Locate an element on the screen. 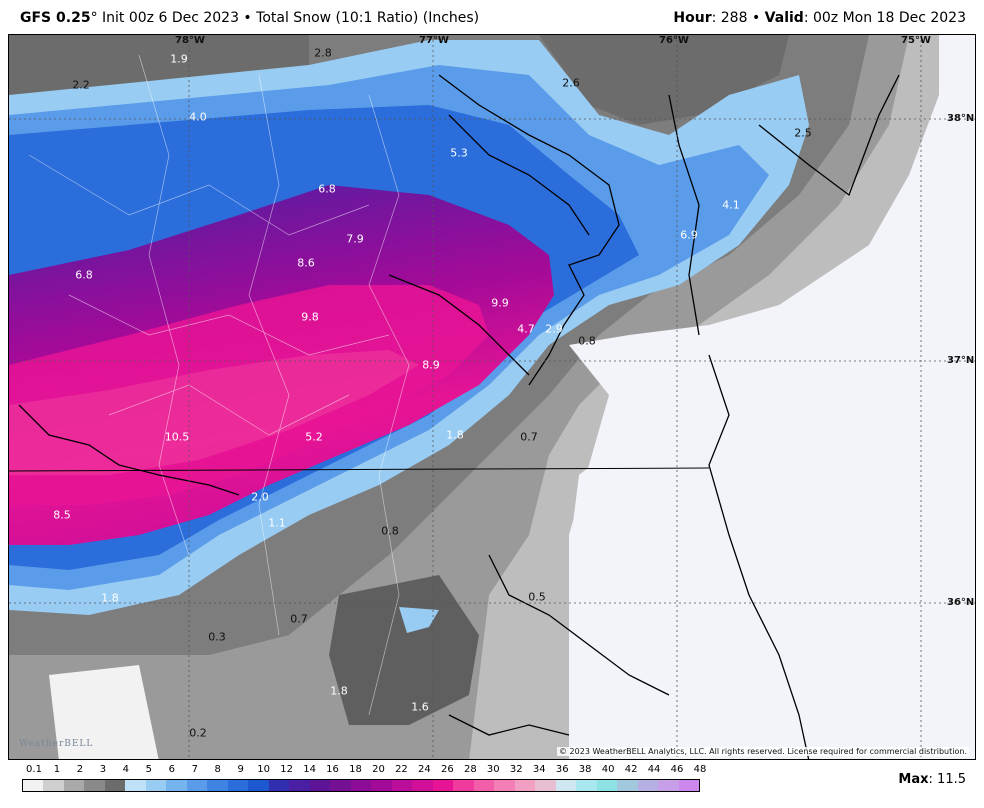 The image size is (984, 808). init-time: Init 00z 6 Dec 2023 is located at coordinates (168, 18).